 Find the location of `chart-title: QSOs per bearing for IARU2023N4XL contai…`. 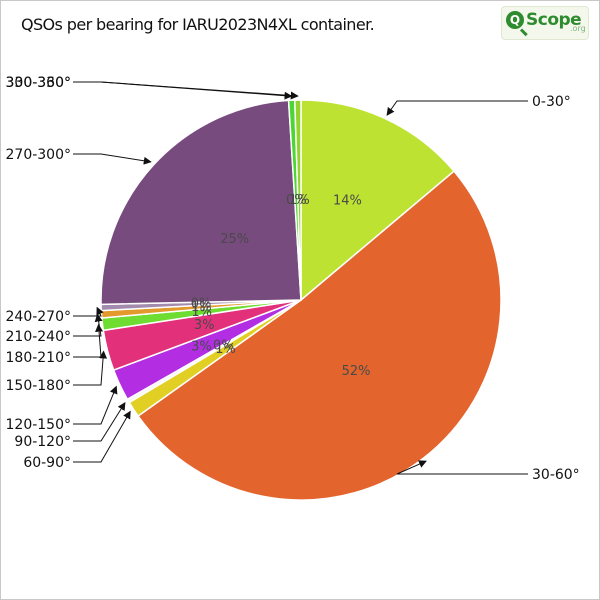

chart-title: QSOs per bearing for IARU2023N4XL contai… is located at coordinates (198, 24).